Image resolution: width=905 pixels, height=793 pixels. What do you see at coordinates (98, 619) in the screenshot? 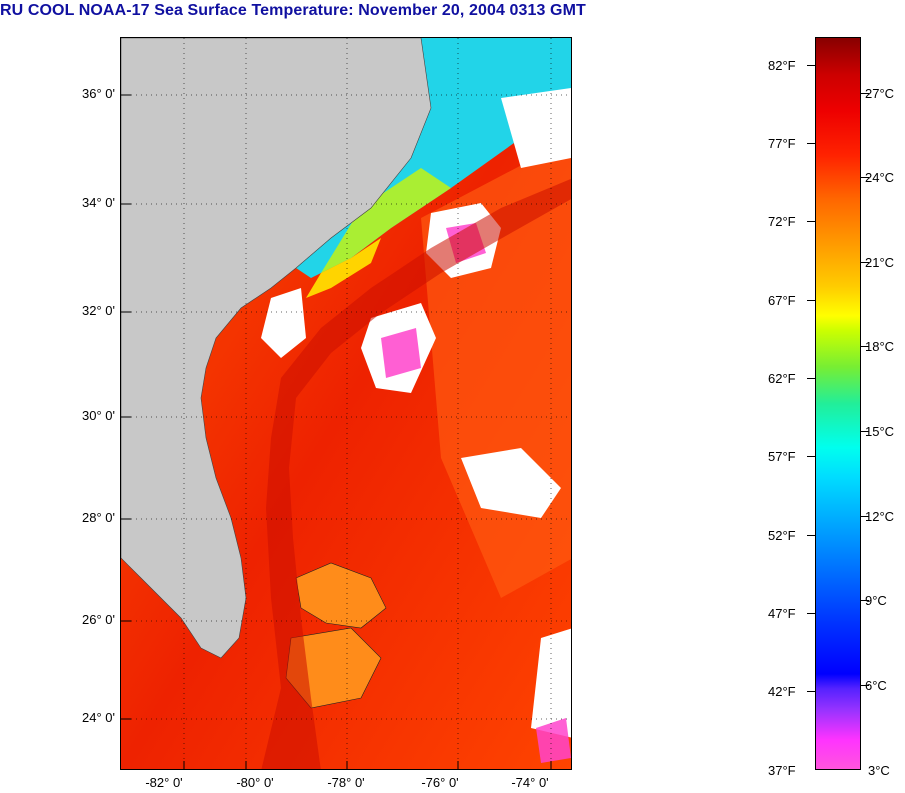
I see `lat-label: 26° 0'` at bounding box center [98, 619].